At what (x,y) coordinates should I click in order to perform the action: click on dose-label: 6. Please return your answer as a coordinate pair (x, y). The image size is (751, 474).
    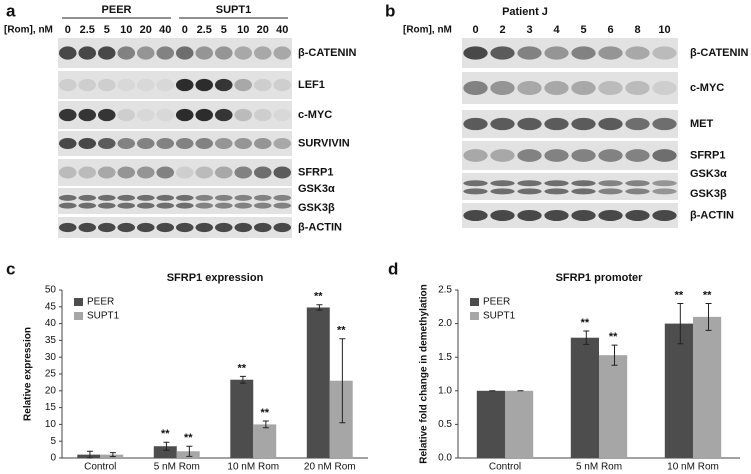
    Looking at the image, I should click on (610, 30).